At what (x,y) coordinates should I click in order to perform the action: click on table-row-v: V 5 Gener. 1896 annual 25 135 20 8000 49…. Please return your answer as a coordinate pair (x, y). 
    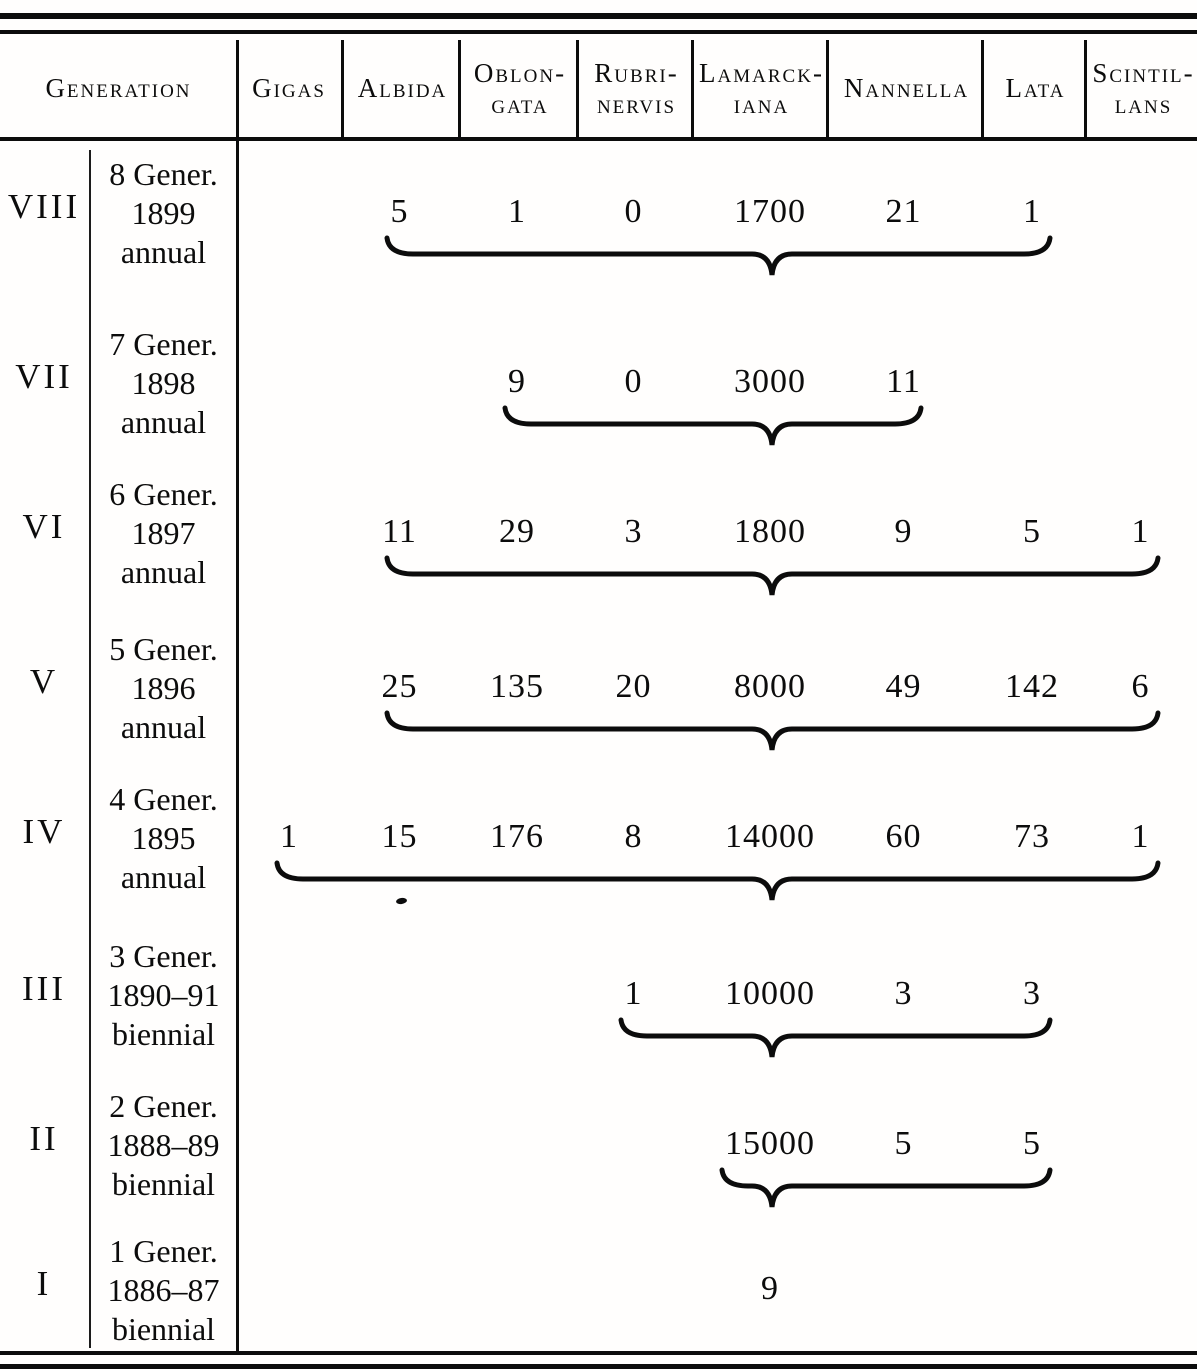
    Looking at the image, I should click on (598, 691).